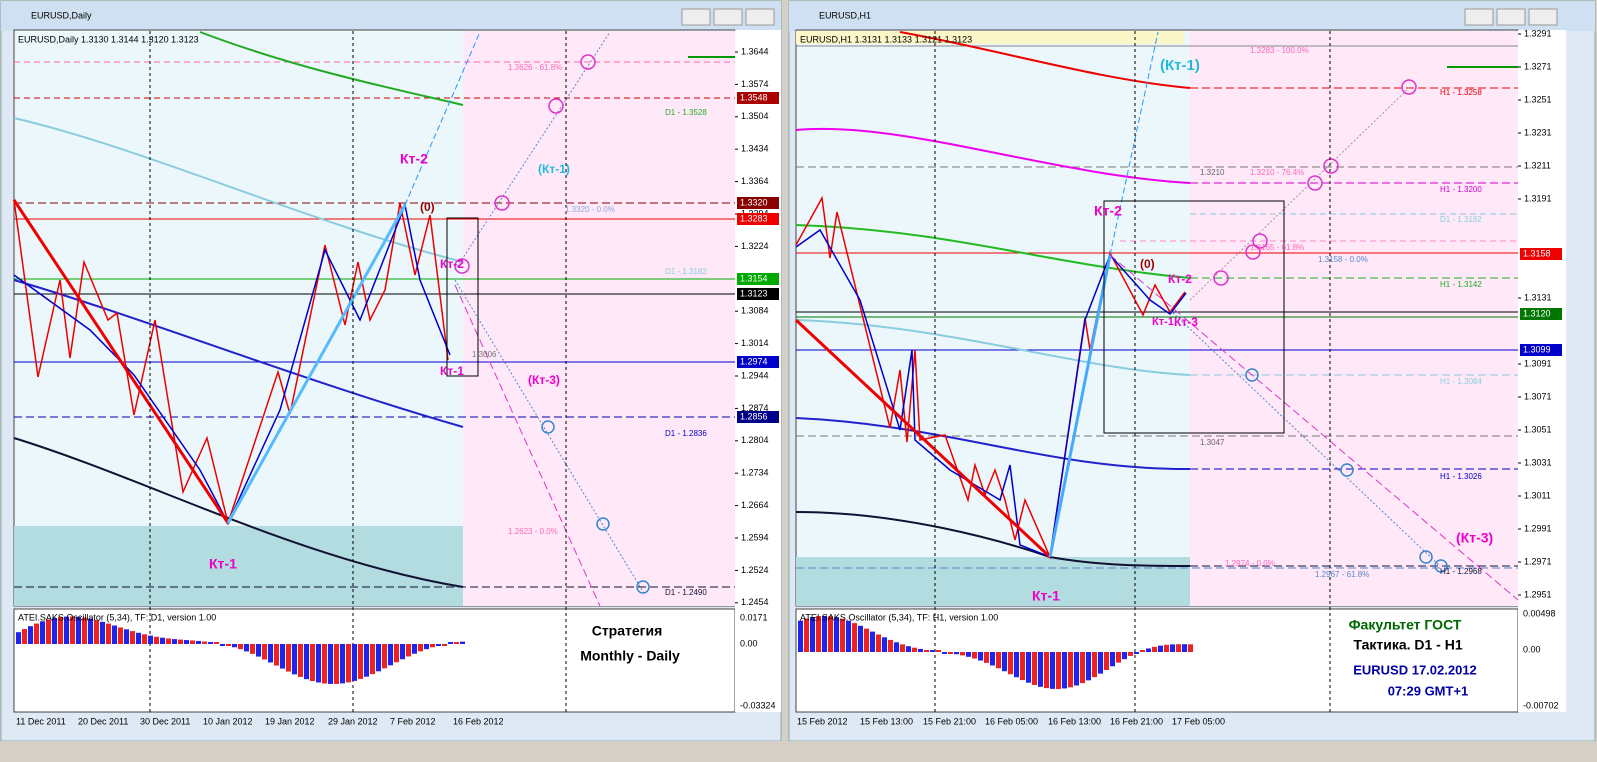  What do you see at coordinates (1538, 66) in the screenshot?
I see `price-label: 1.3271` at bounding box center [1538, 66].